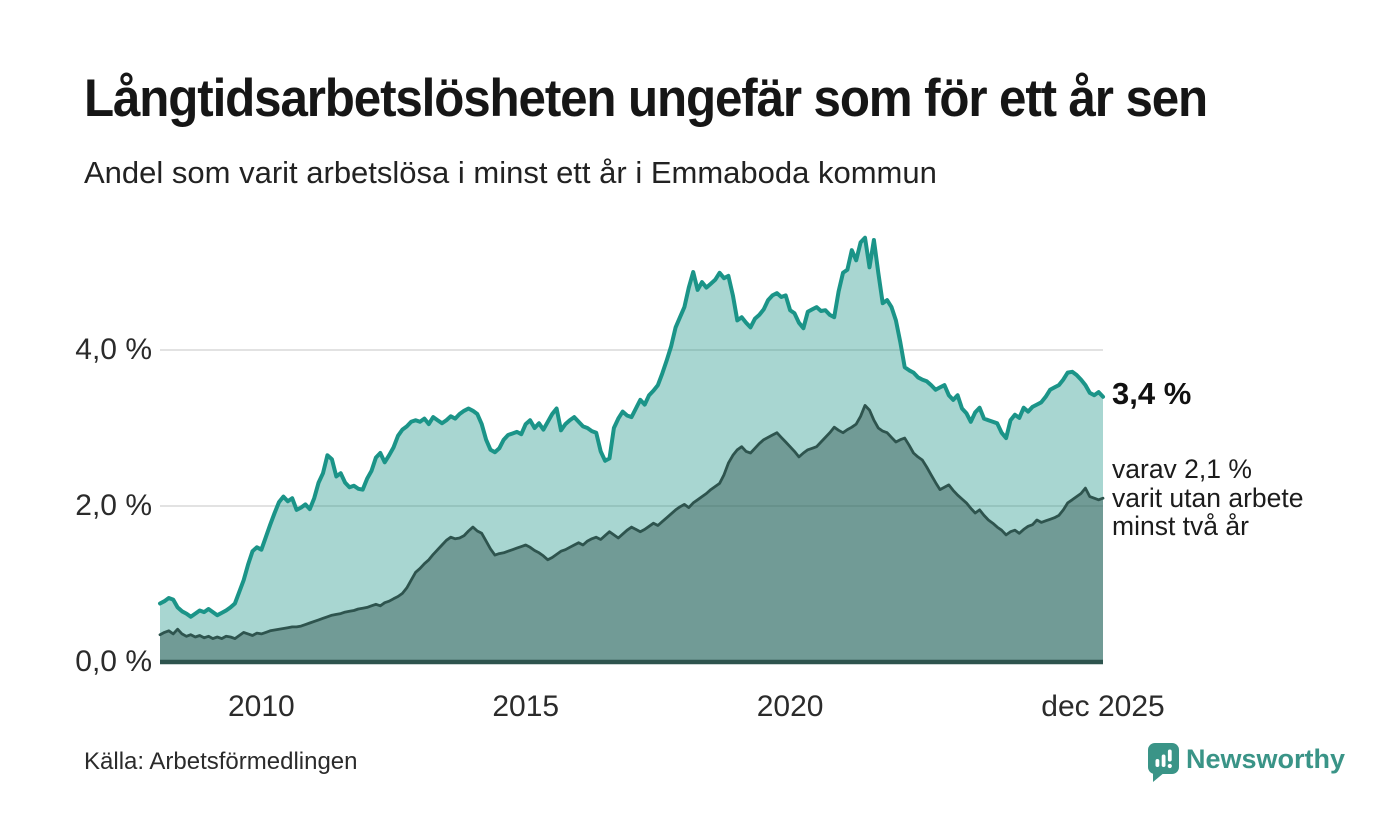 The image size is (1400, 840). I want to click on y-axis-tick-label: 2,0 %, so click(113, 505).